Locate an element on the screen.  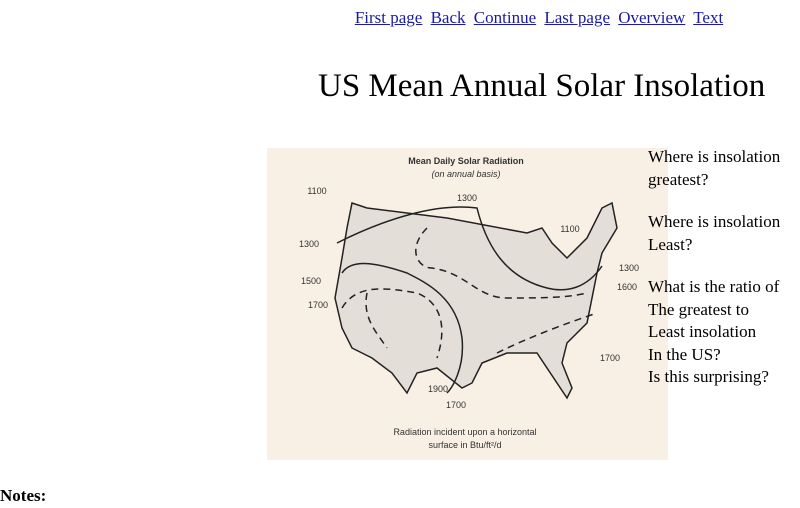
nav-link: Text is located at coordinates (708, 17).